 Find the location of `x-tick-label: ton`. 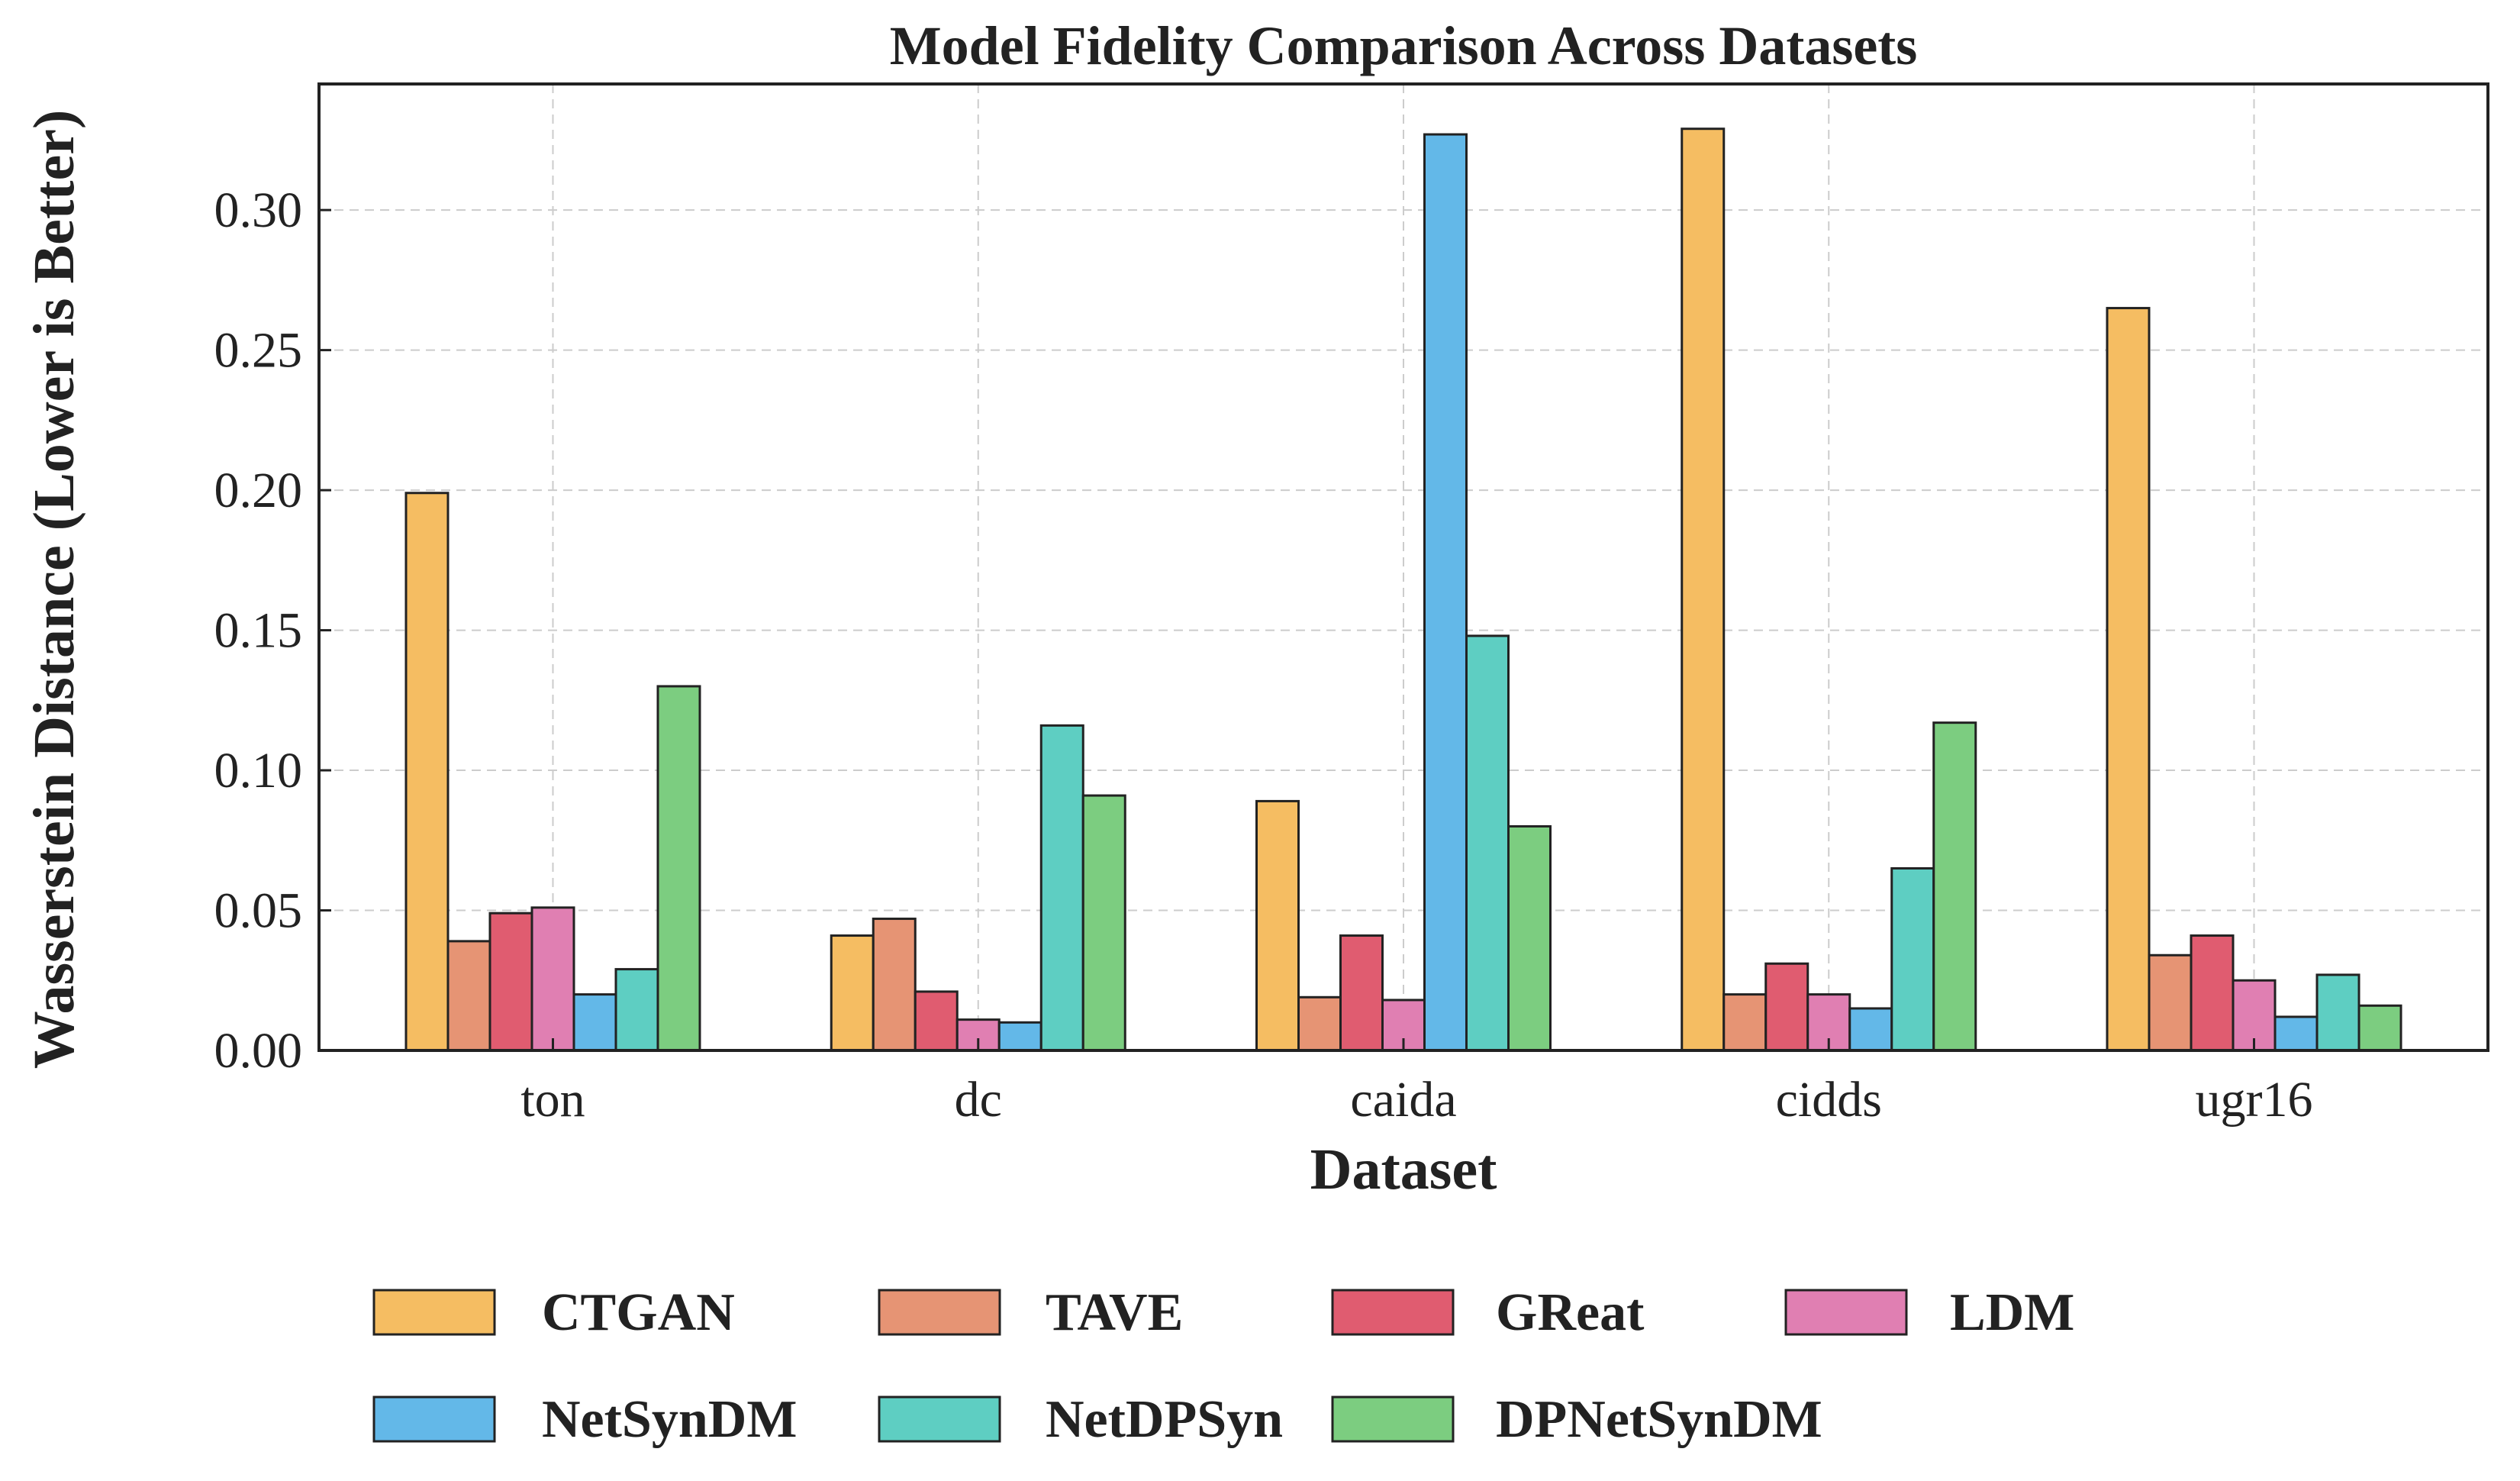

x-tick-label: ton is located at coordinates (552, 1100).